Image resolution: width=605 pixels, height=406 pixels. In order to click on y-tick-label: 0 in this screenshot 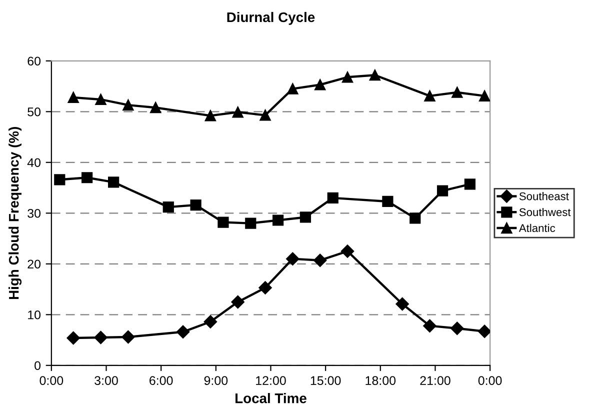, I will do `click(37, 365)`.